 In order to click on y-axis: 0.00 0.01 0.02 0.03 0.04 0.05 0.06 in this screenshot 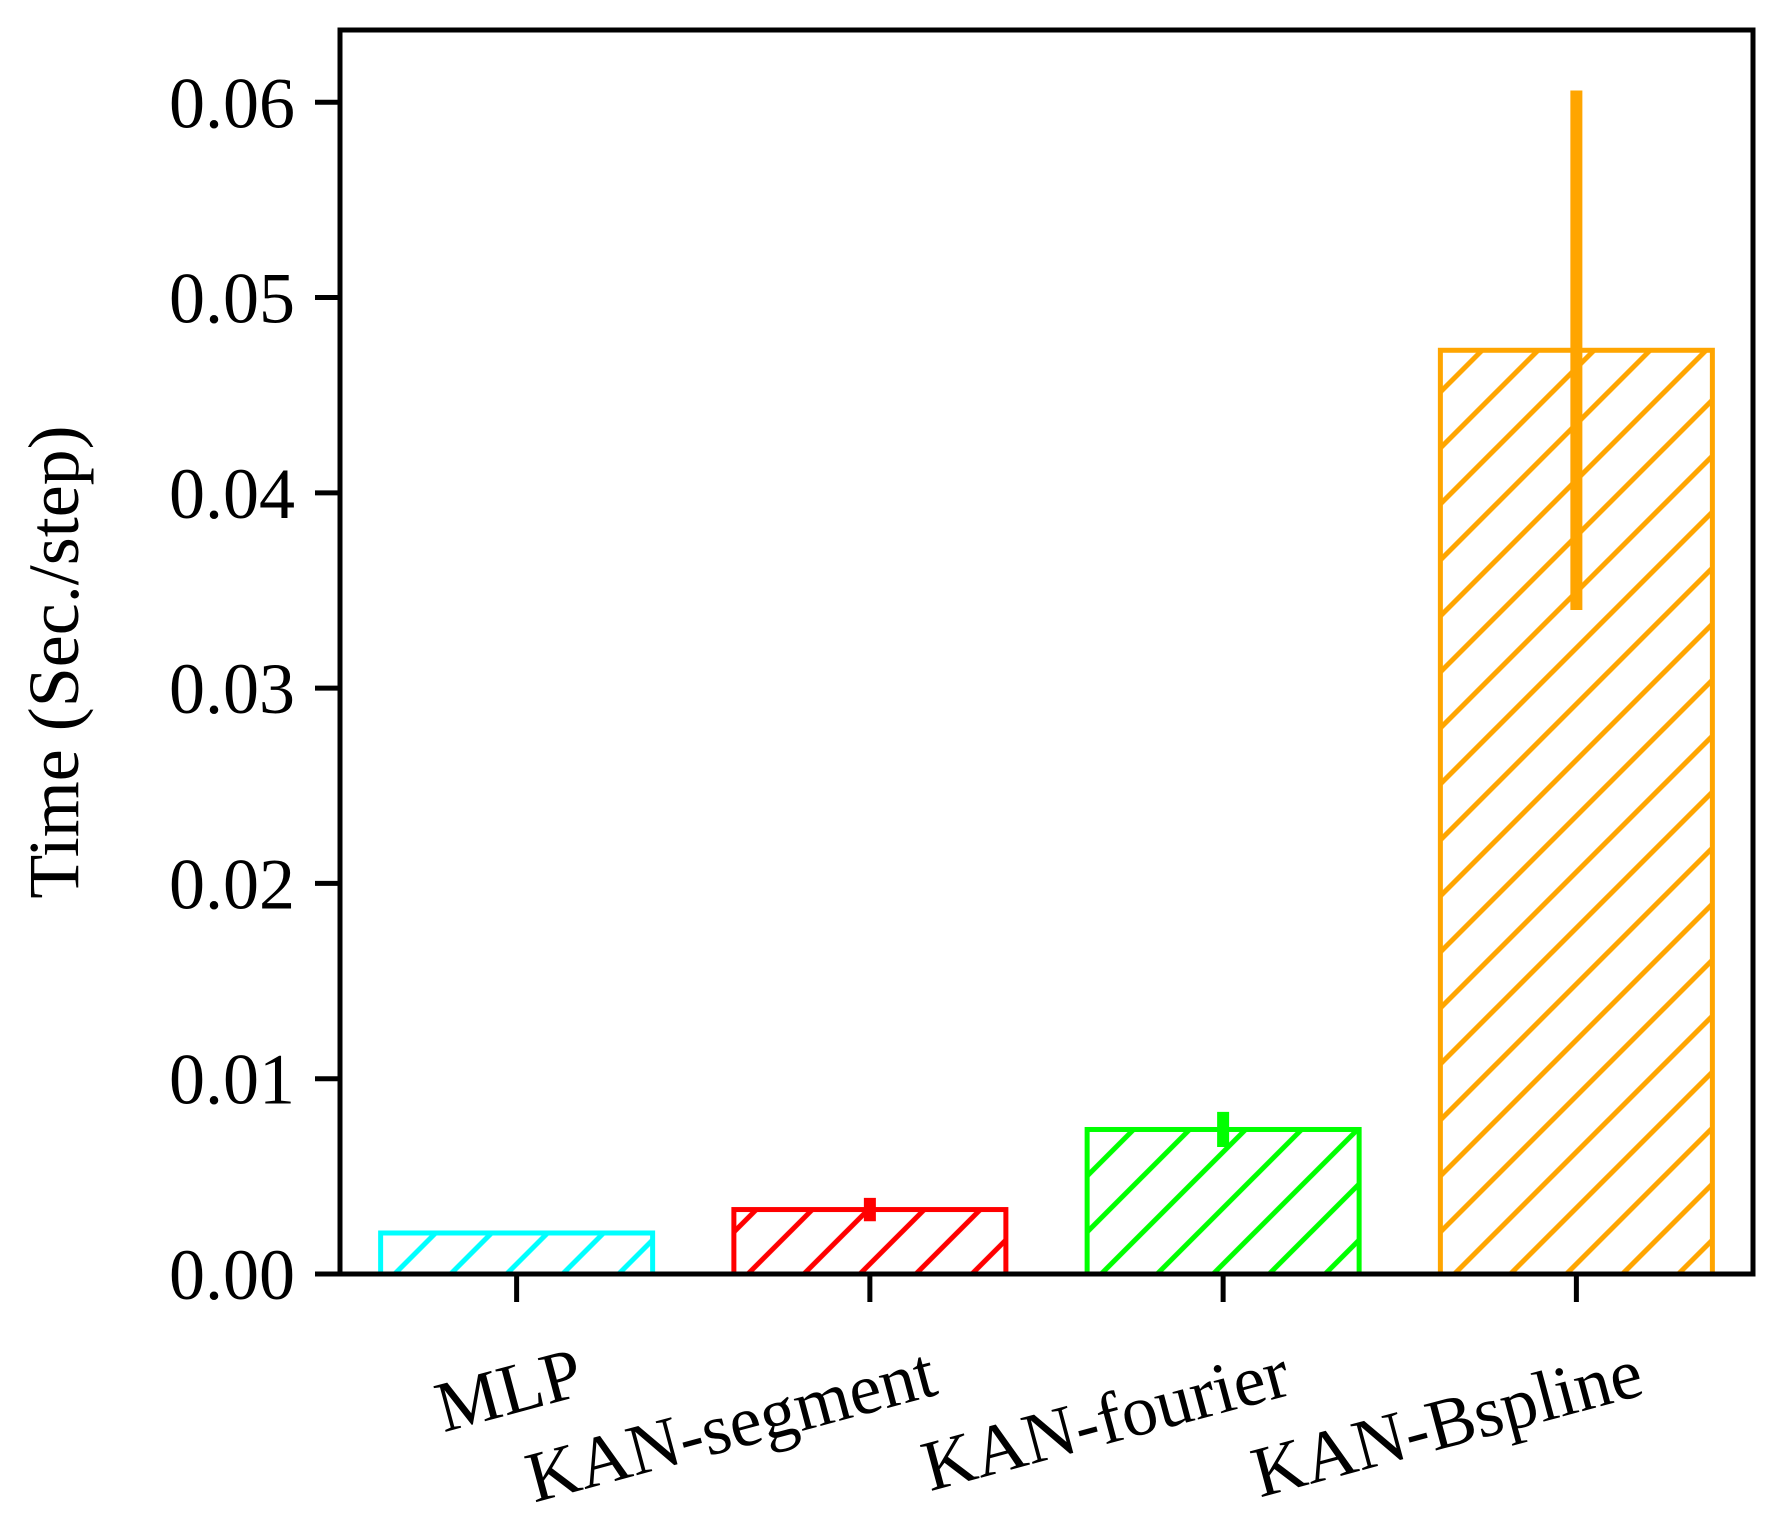, I will do `click(254, 689)`.